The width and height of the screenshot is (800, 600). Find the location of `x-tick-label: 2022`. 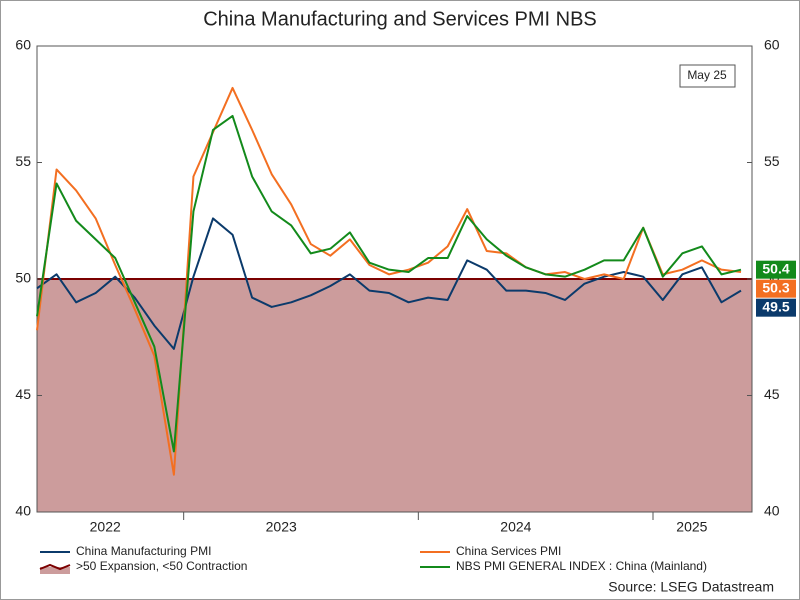

x-tick-label: 2022 is located at coordinates (105, 527).